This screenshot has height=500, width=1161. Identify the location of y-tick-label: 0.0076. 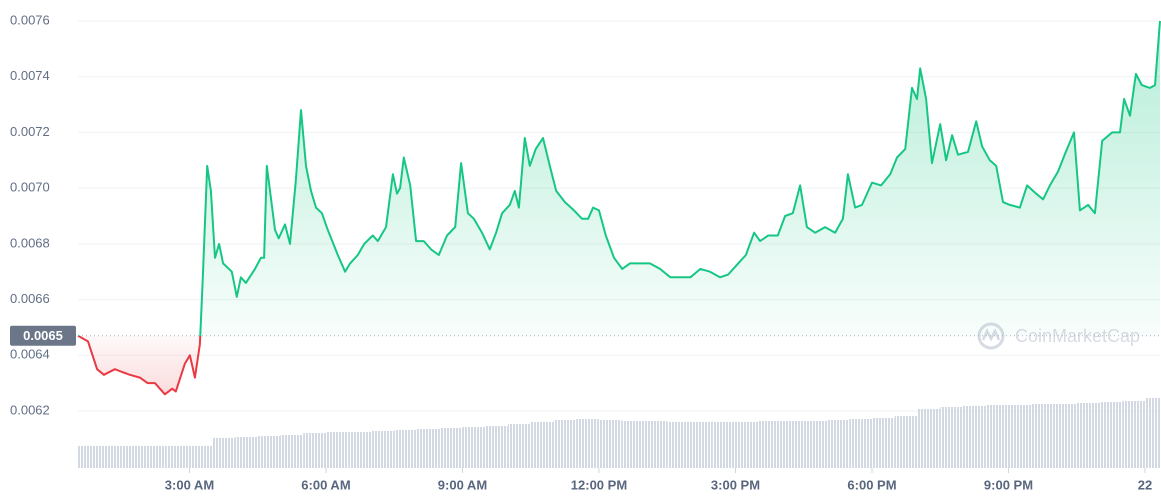
(30, 19).